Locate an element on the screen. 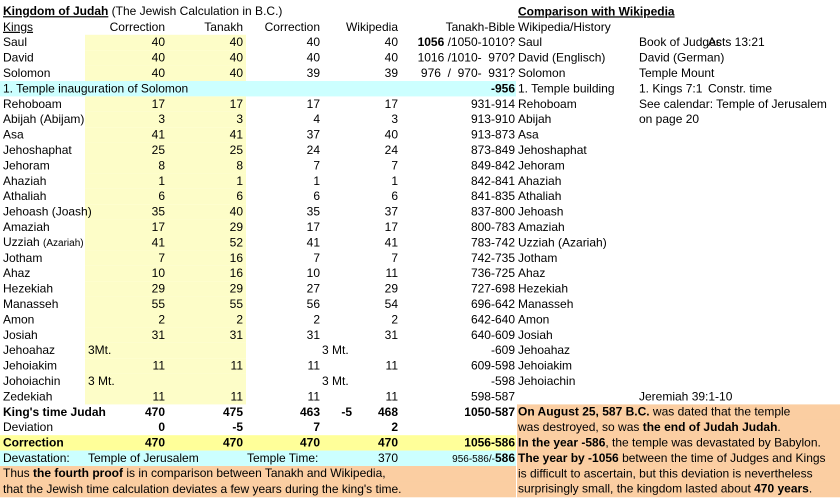 The image size is (840, 498). cell-corr2: 56 is located at coordinates (314, 304).